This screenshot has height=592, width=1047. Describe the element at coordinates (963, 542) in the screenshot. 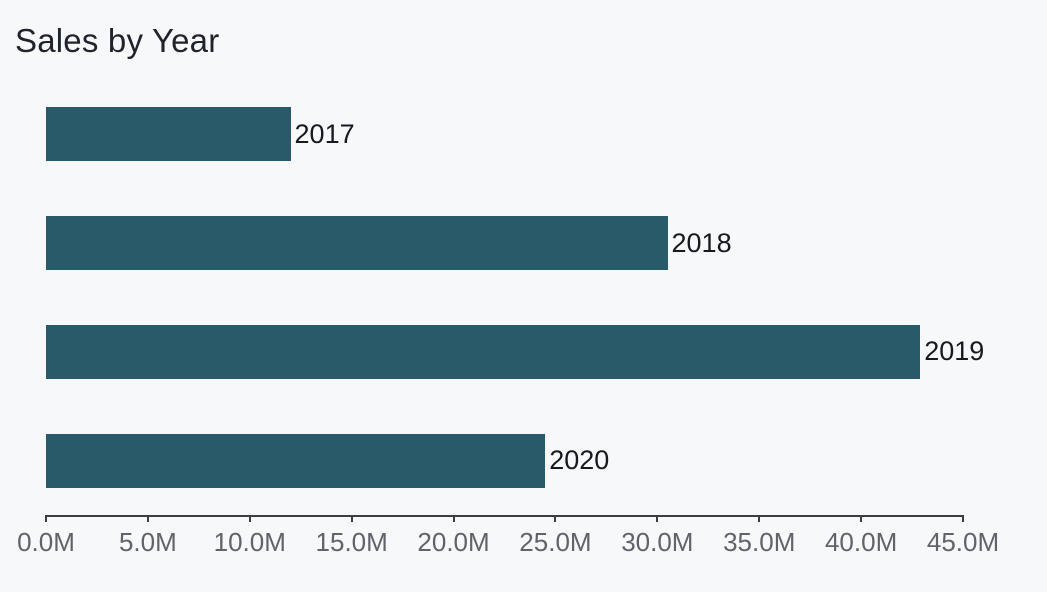

I see `x-axis-tick-label-45.0M: 45.0M` at that location.